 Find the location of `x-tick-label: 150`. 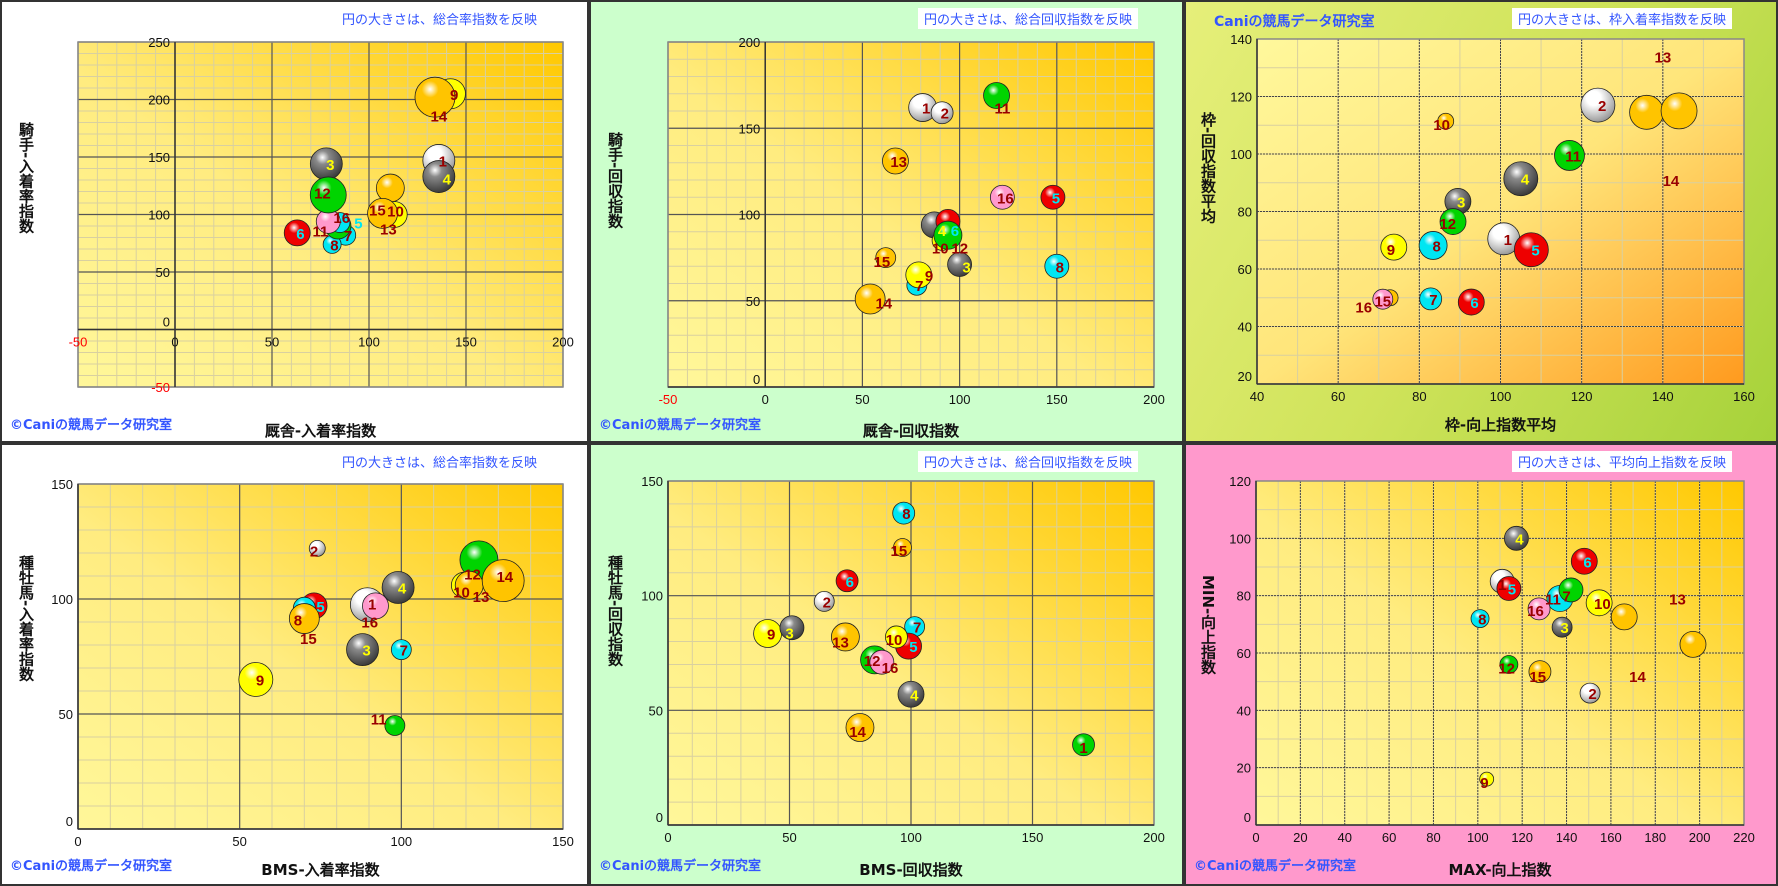

x-tick-label: 150 is located at coordinates (1033, 837).